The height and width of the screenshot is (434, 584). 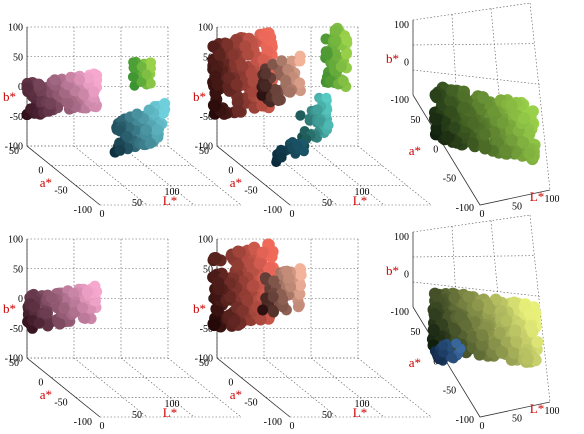 I want to click on tick-label-b: 100, so click(x=205, y=240).